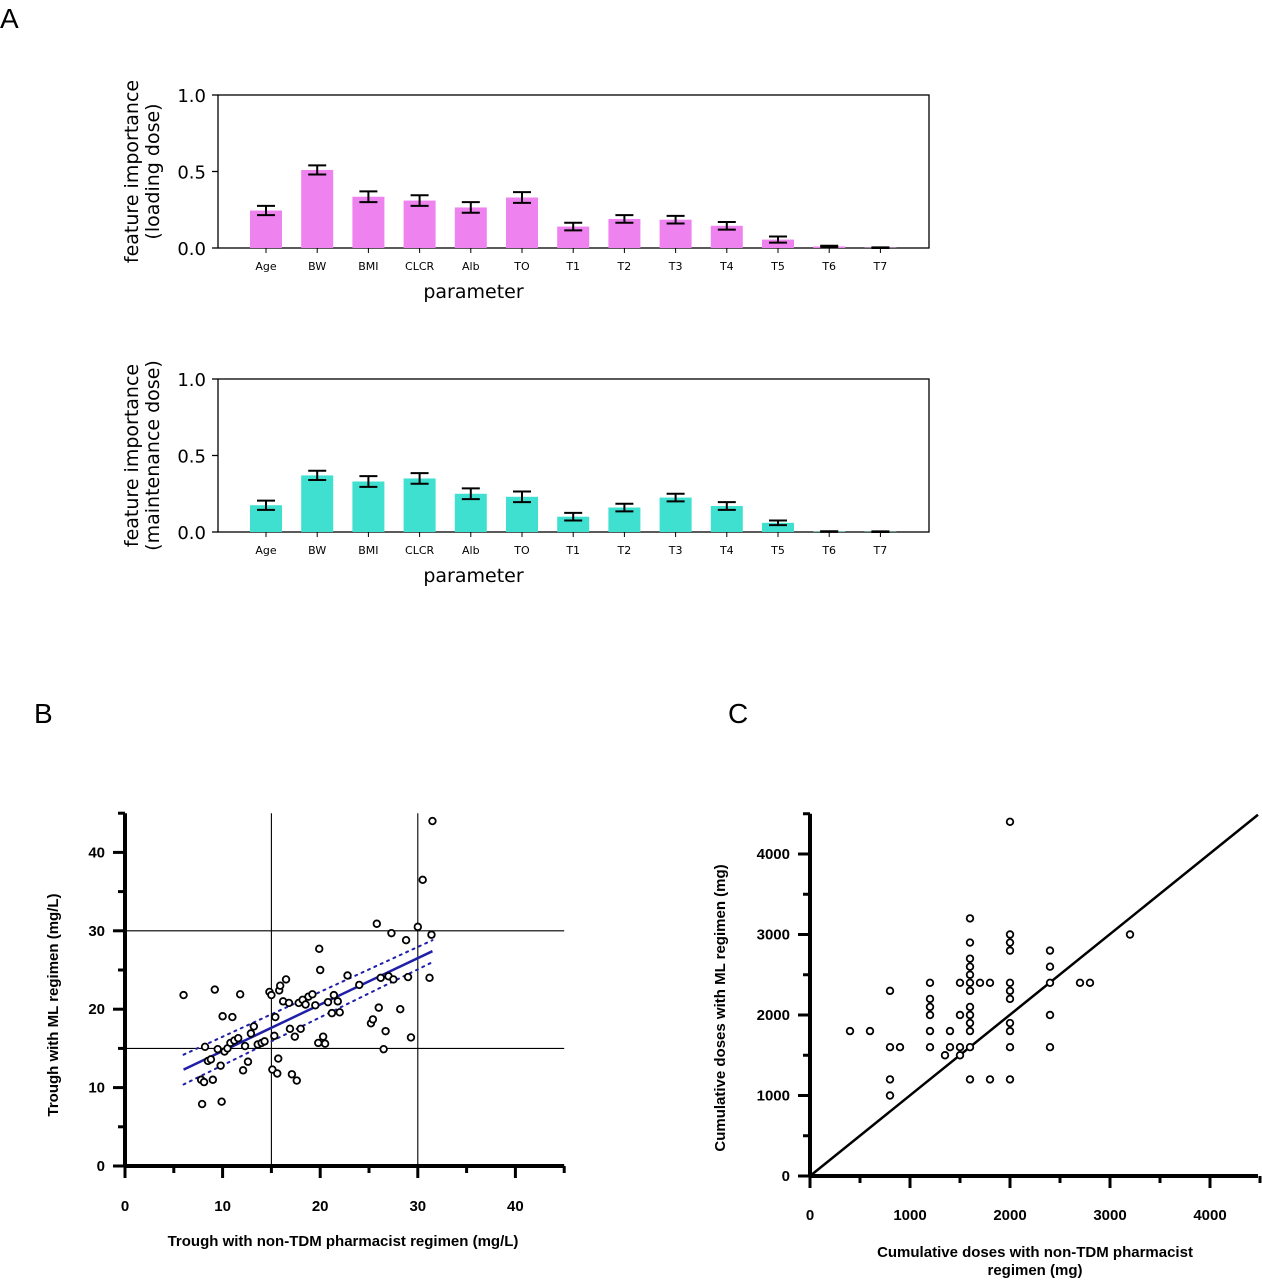 The width and height of the screenshot is (1262, 1280). Describe the element at coordinates (43, 713) in the screenshot. I see `panel-label-b: B` at that location.